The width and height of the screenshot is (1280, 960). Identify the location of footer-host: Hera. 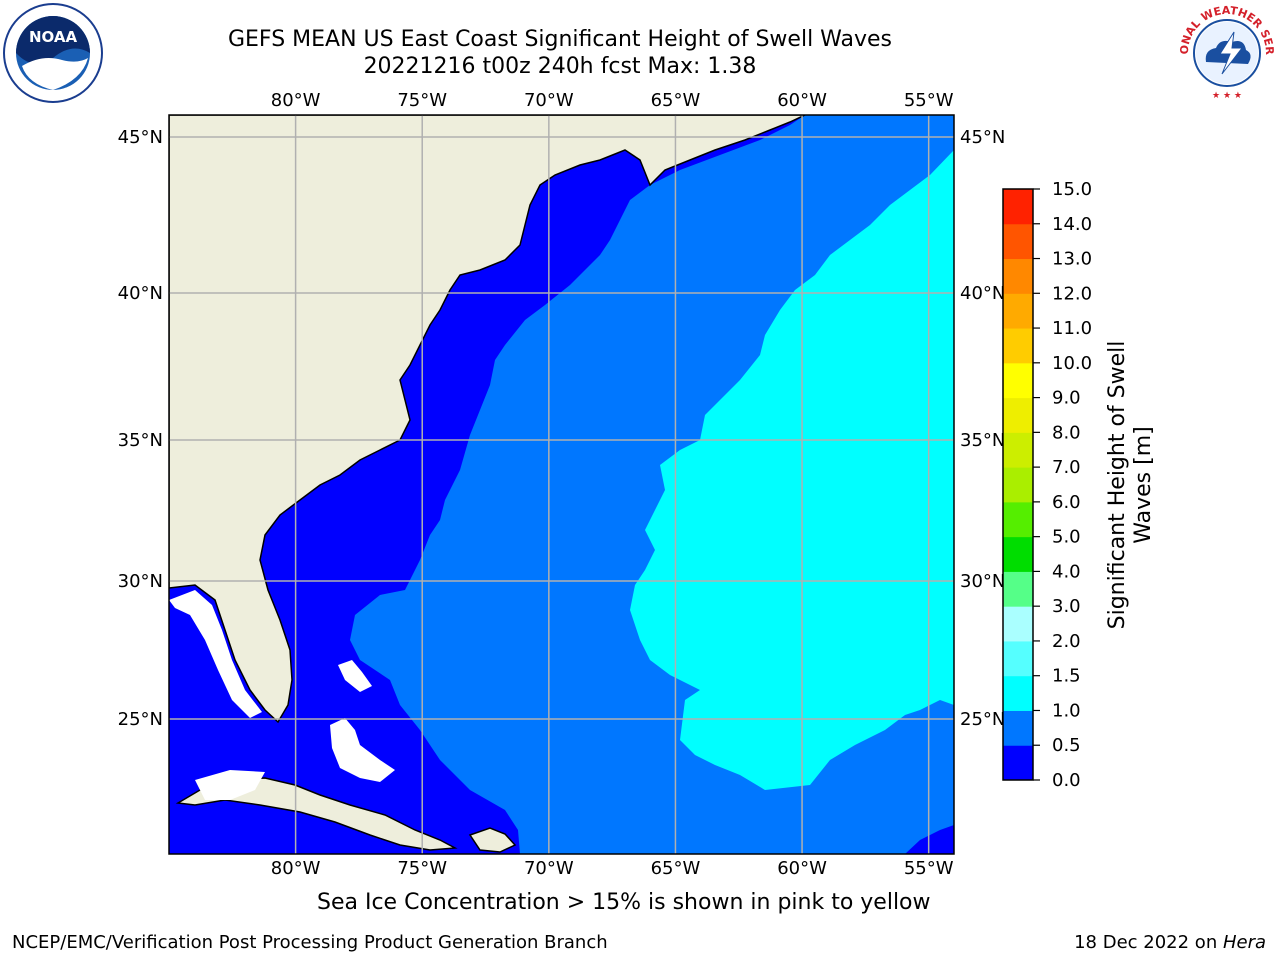
(1244, 942).